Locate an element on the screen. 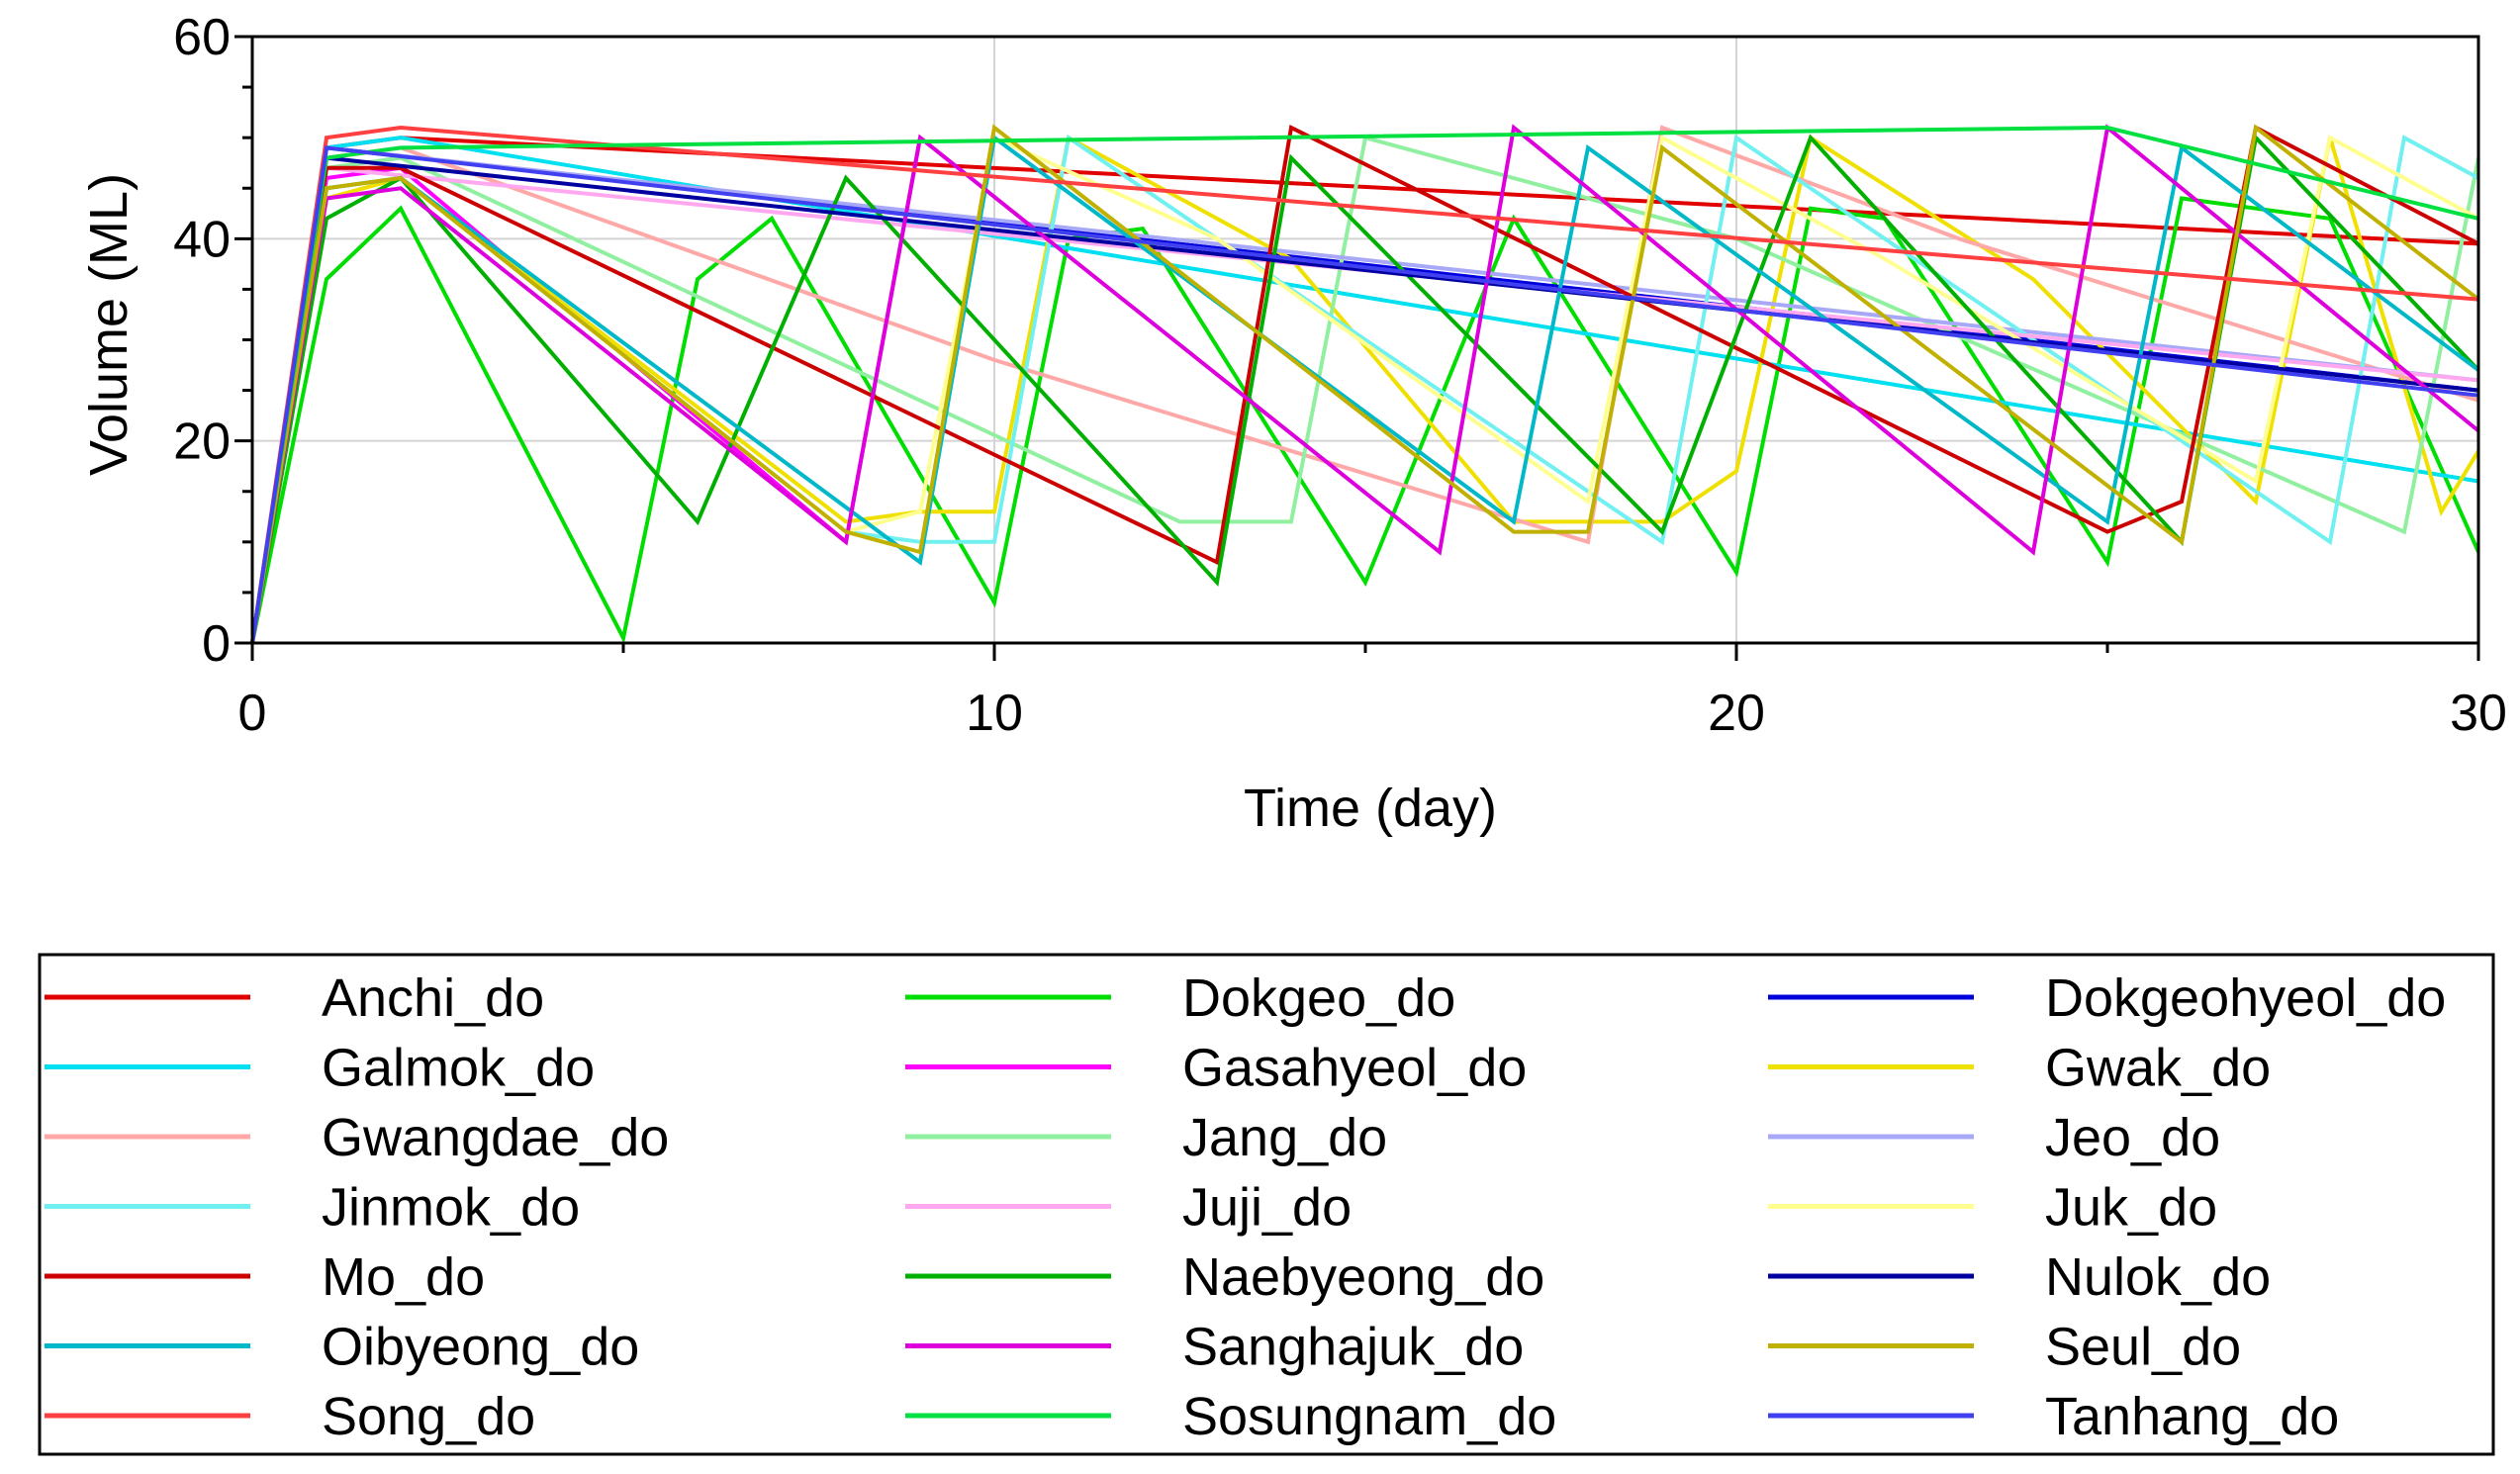 The image size is (2520, 1474). legend-label-Juk_do: Juk_do is located at coordinates (2131, 1208).